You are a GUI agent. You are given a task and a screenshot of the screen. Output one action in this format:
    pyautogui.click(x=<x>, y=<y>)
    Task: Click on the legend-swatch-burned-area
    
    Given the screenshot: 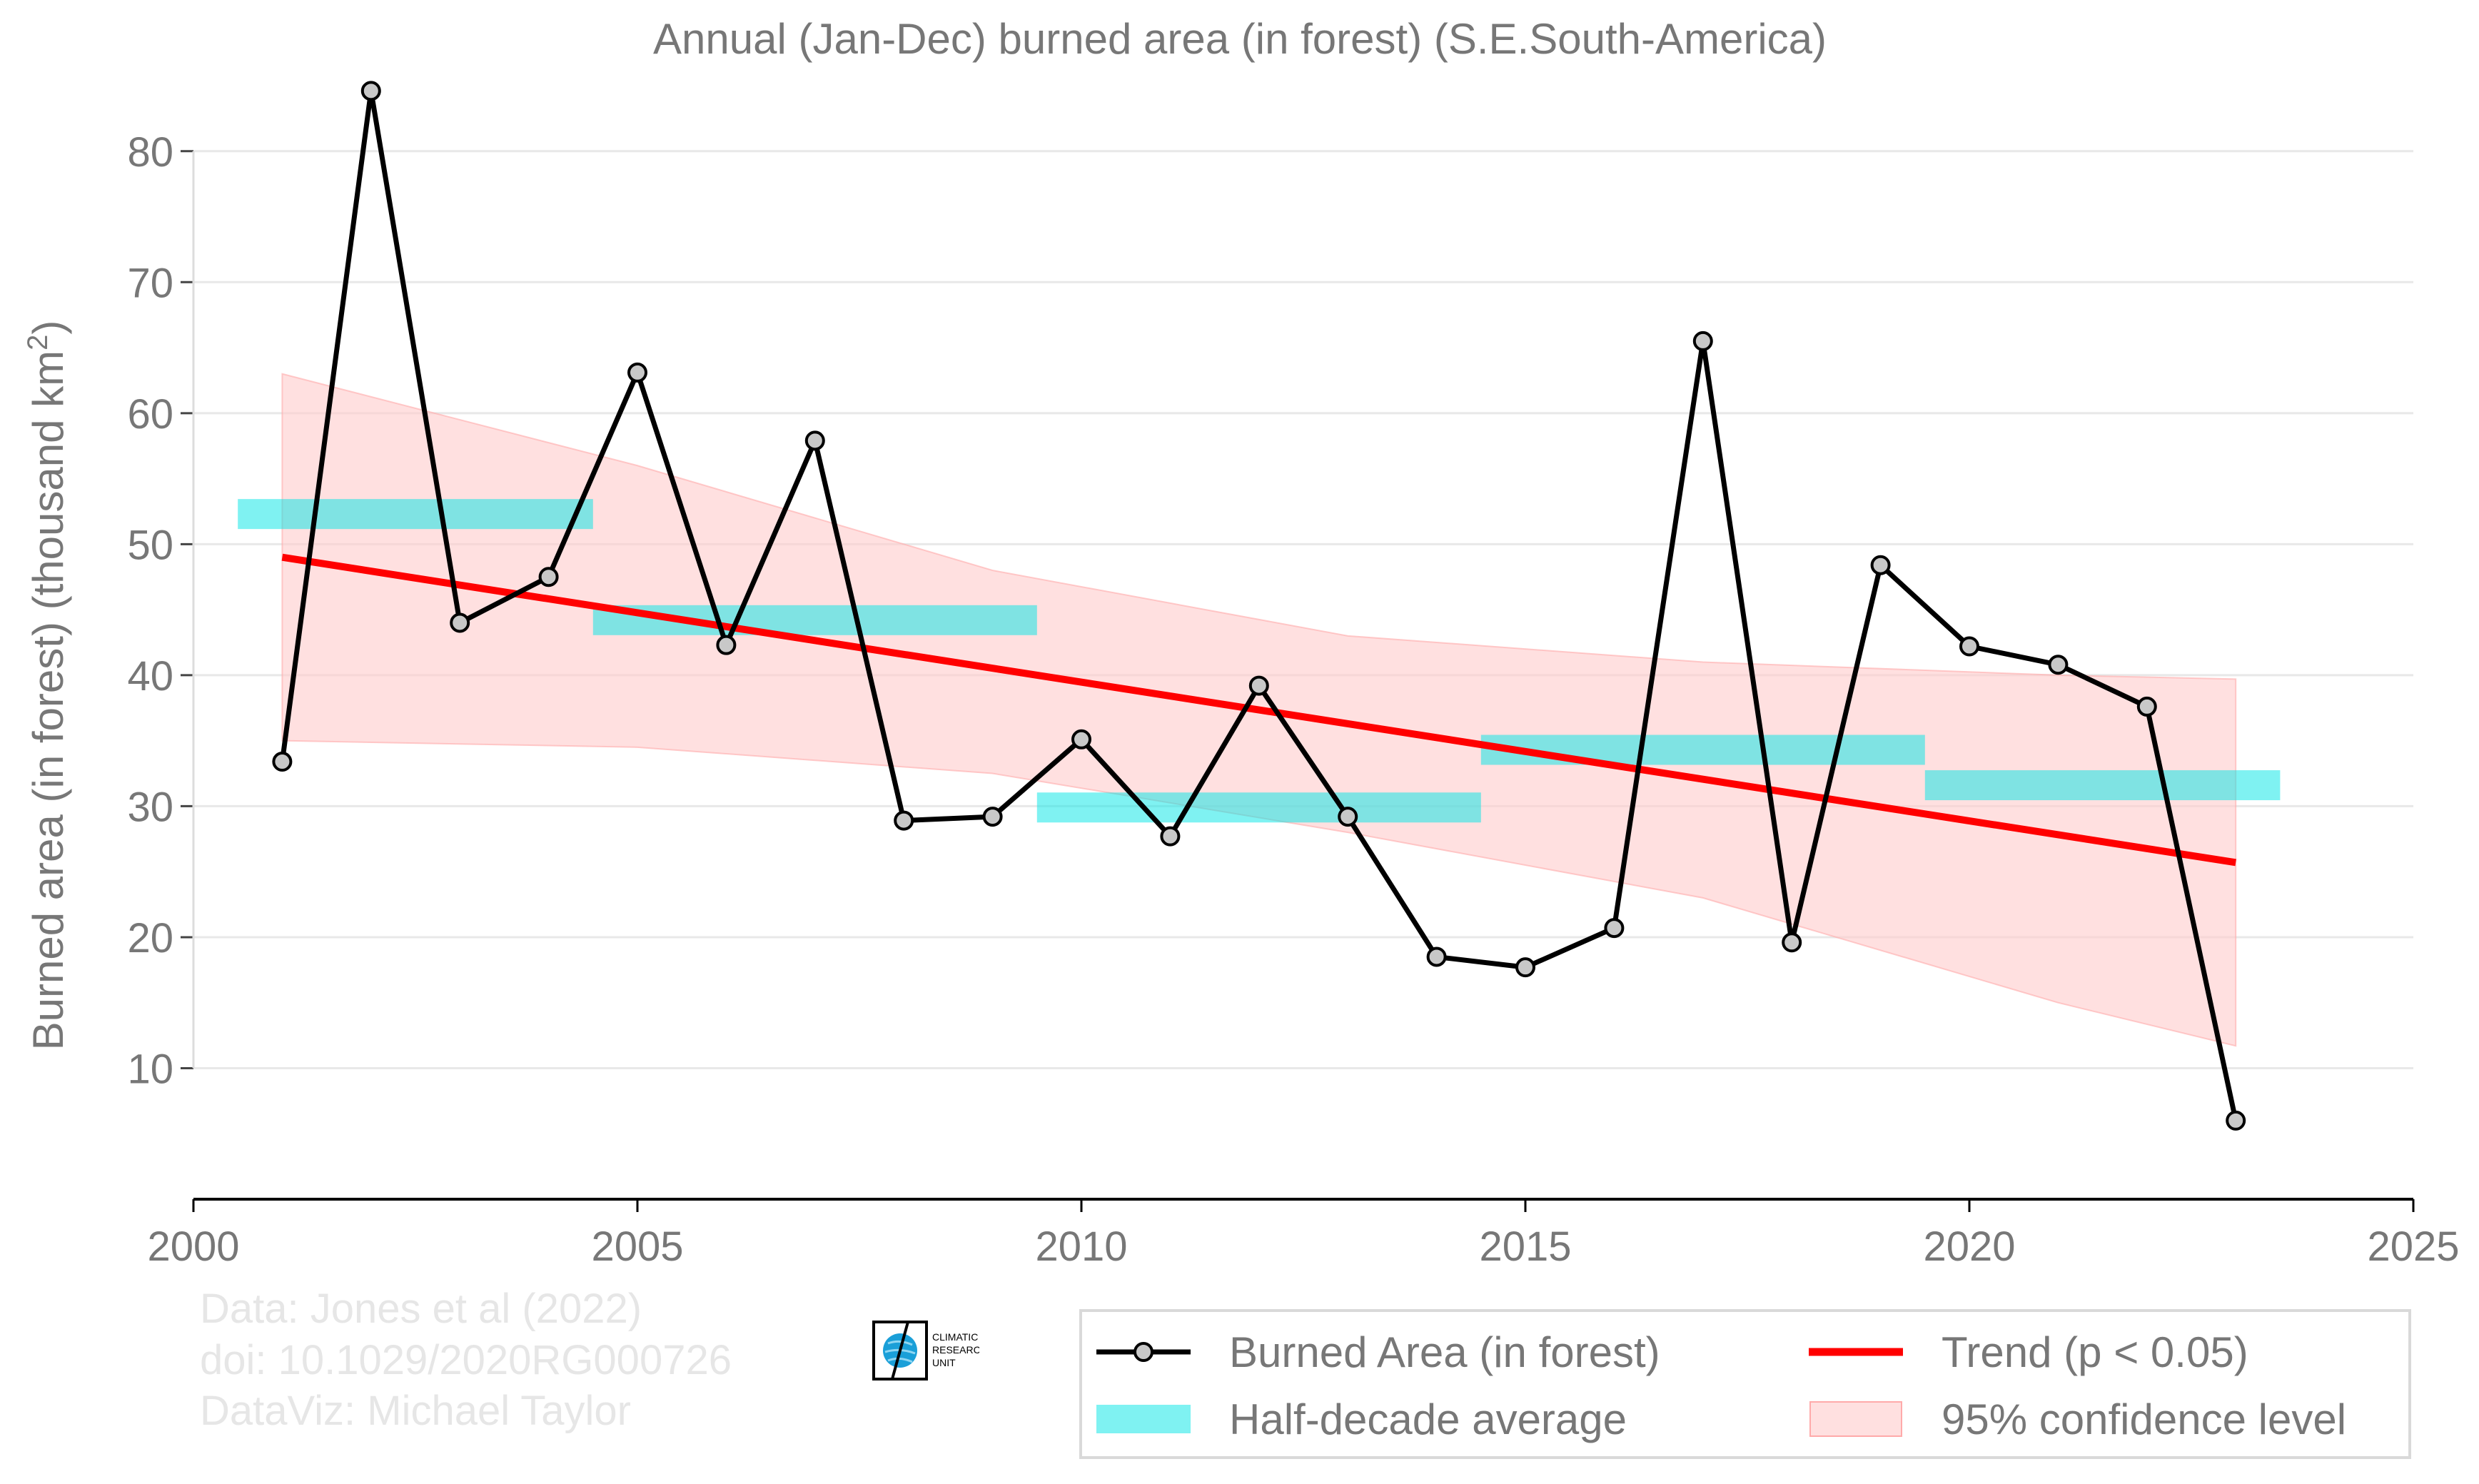 What is the action you would take?
    pyautogui.click(x=1143, y=1351)
    